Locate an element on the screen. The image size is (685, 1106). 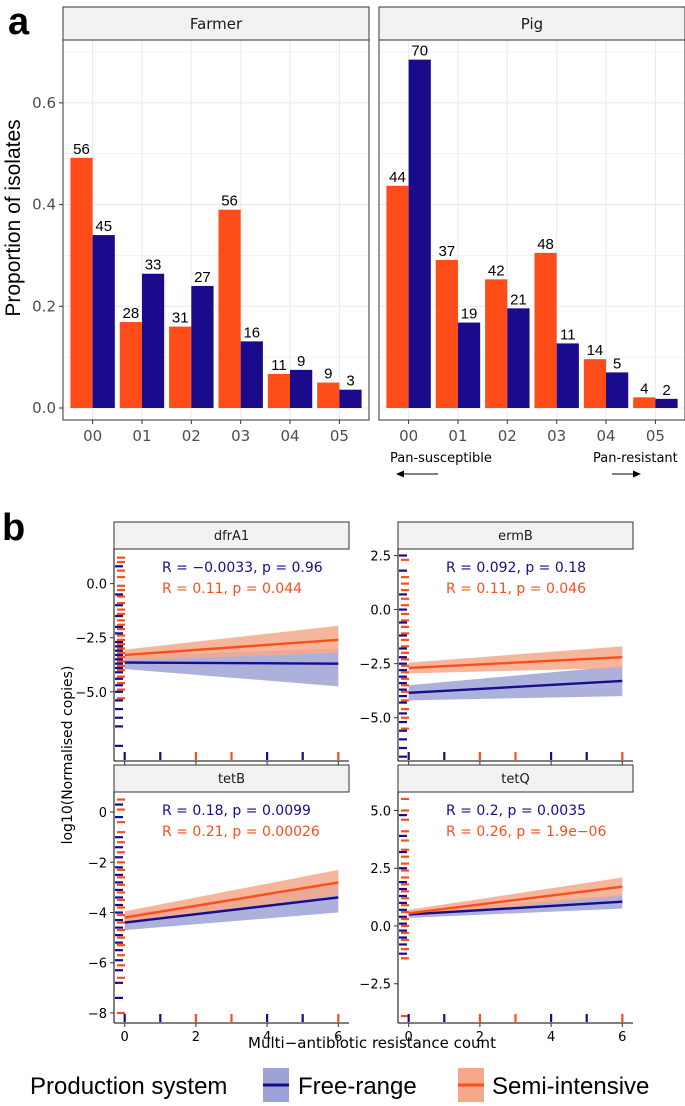
bar-label: 28 is located at coordinates (131, 313).